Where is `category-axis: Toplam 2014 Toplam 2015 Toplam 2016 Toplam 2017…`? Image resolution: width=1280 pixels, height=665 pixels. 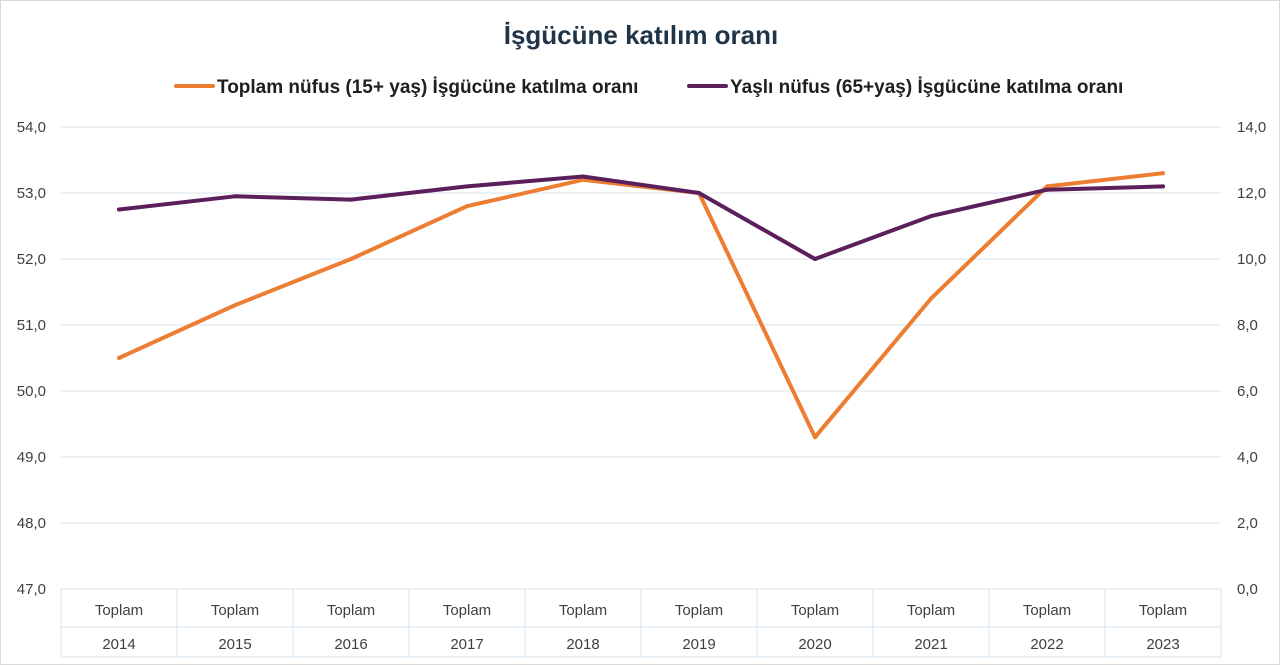
category-axis: Toplam 2014 Toplam 2015 Toplam 2016 Toplam 2017… is located at coordinates (641, 623).